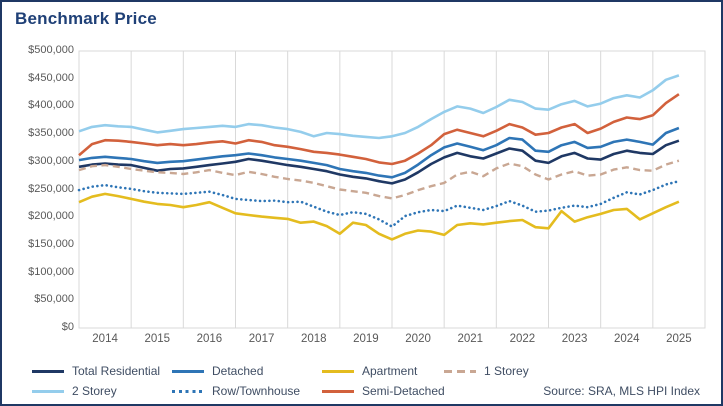 The width and height of the screenshot is (723, 406). What do you see at coordinates (188, 391) in the screenshot?
I see `legend-swatch-row-townhouse` at bounding box center [188, 391].